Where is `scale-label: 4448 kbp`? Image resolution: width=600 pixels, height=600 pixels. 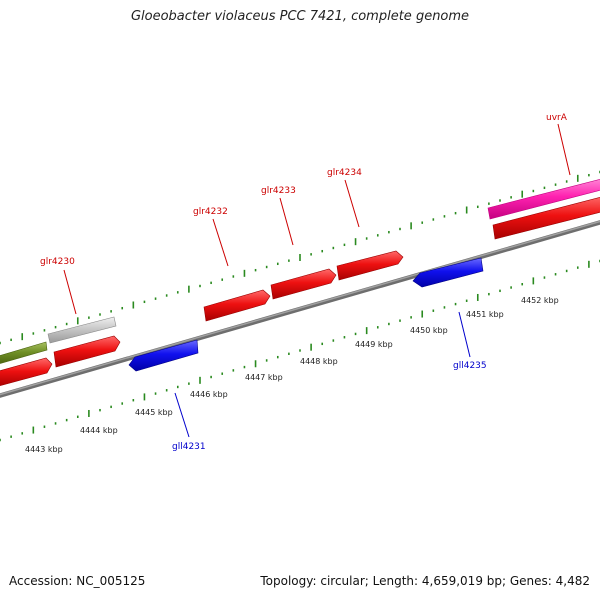
scale-label: 4448 kbp is located at coordinates (319, 361).